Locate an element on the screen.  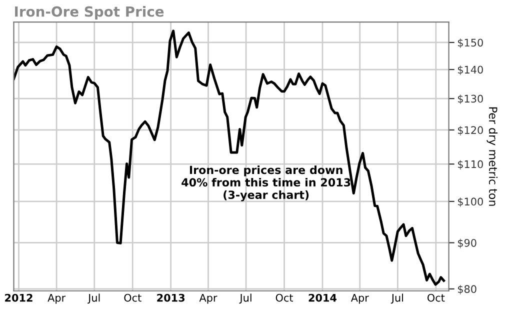
annotation: Iron-ore prices are down 40% from this time in 2013 (3-year chart) is located at coordinates (266, 184).